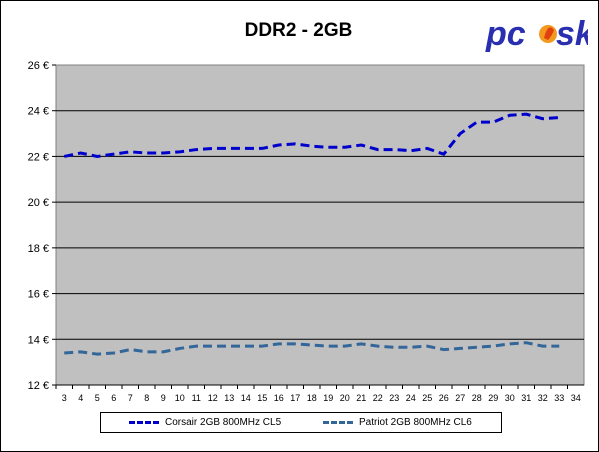 Image resolution: width=599 pixels, height=452 pixels. Describe the element at coordinates (38, 203) in the screenshot. I see `y-tick-label: 20 €` at that location.